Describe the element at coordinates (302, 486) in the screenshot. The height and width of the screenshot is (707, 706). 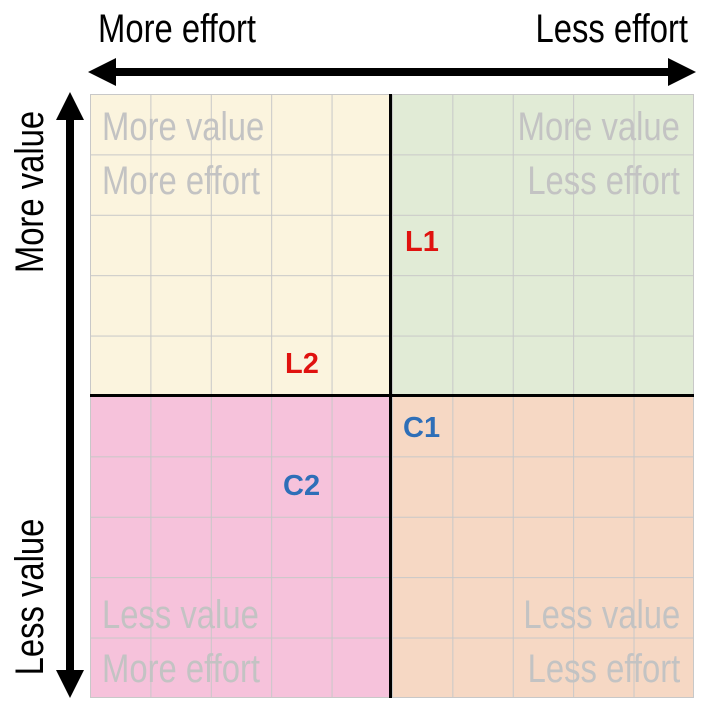
I see `marker-c2: C2` at that location.